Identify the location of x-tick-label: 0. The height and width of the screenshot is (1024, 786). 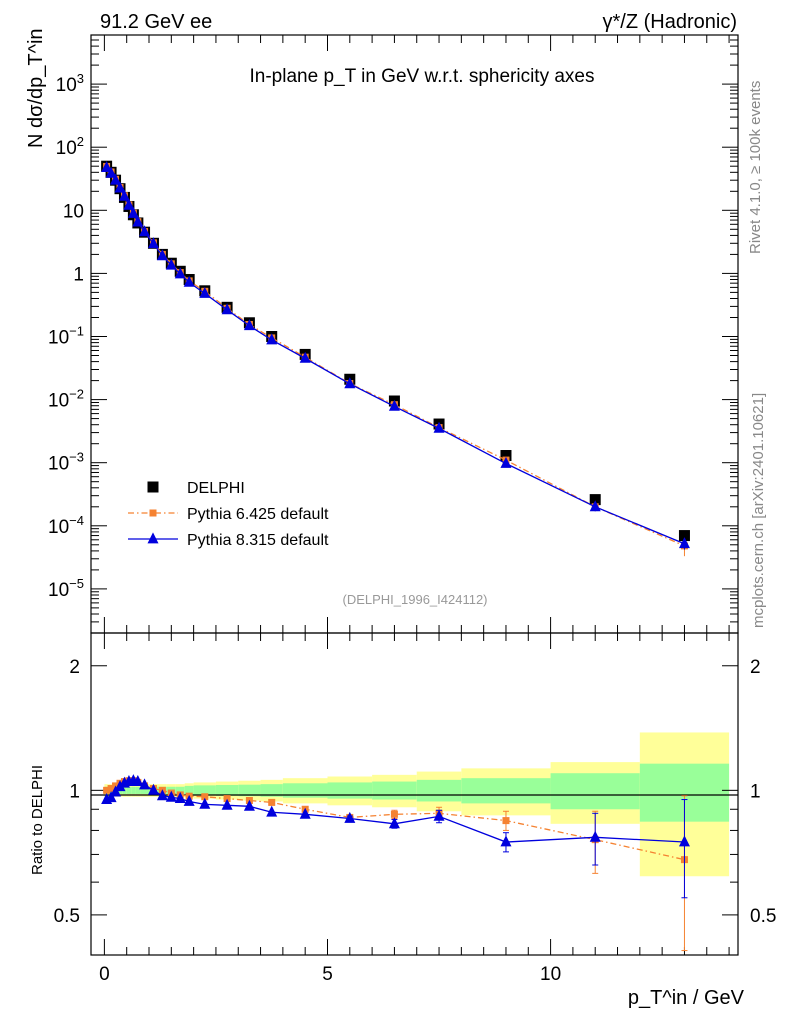
(104, 974).